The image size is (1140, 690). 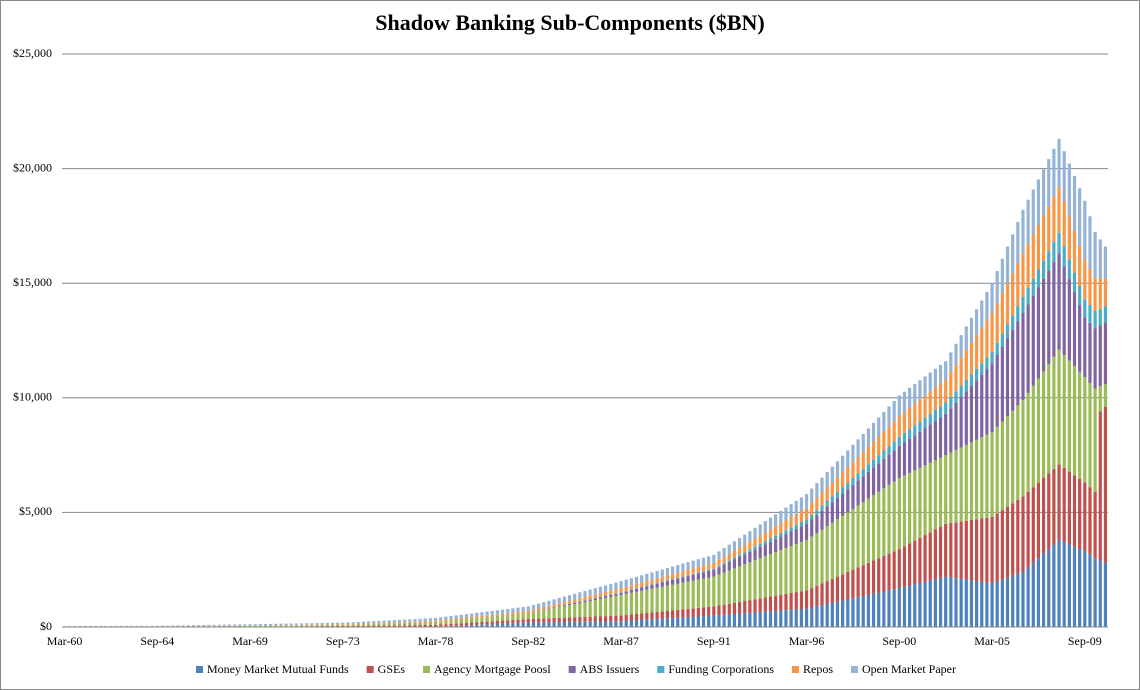 What do you see at coordinates (721, 669) in the screenshot?
I see `legend-label: Funding Corporations` at bounding box center [721, 669].